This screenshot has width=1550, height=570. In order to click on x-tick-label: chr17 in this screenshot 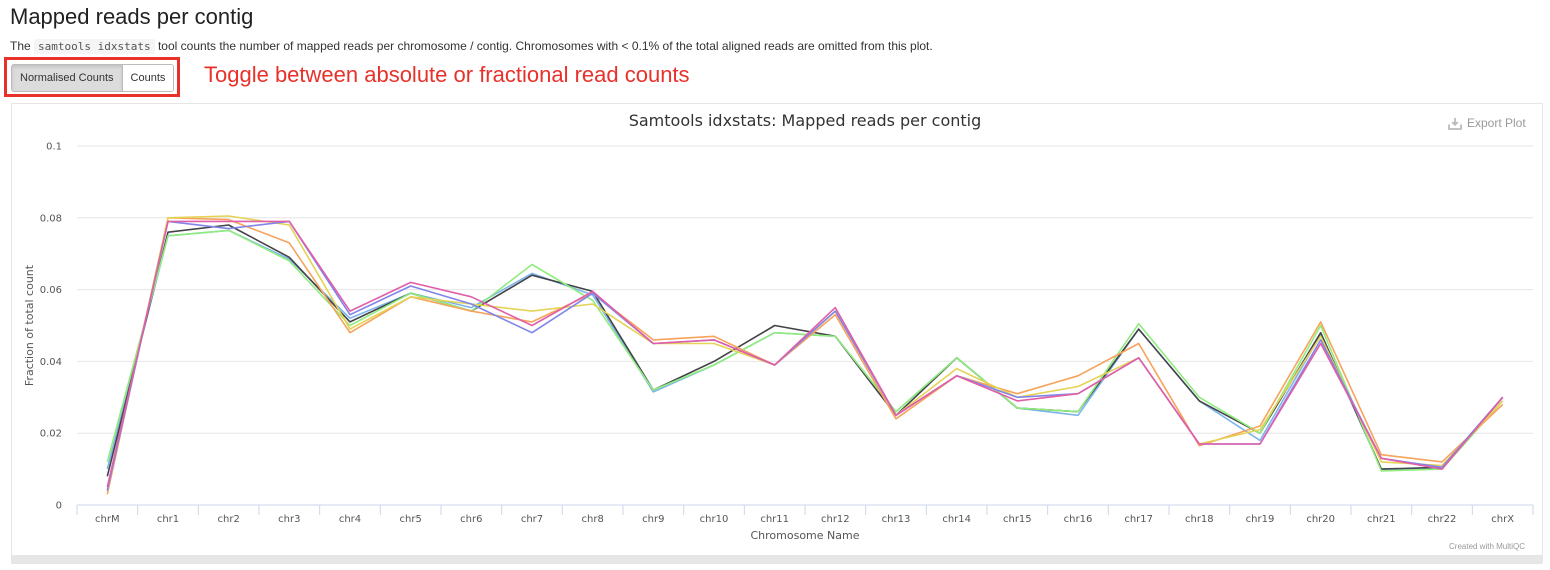, I will do `click(1138, 519)`.